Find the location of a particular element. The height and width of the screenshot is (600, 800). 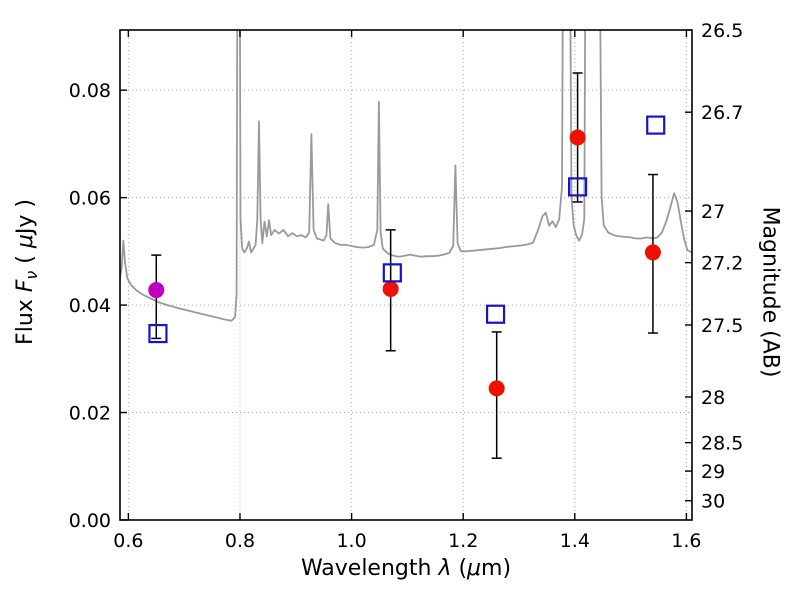

x-tick-label: 1.0 is located at coordinates (351, 541).